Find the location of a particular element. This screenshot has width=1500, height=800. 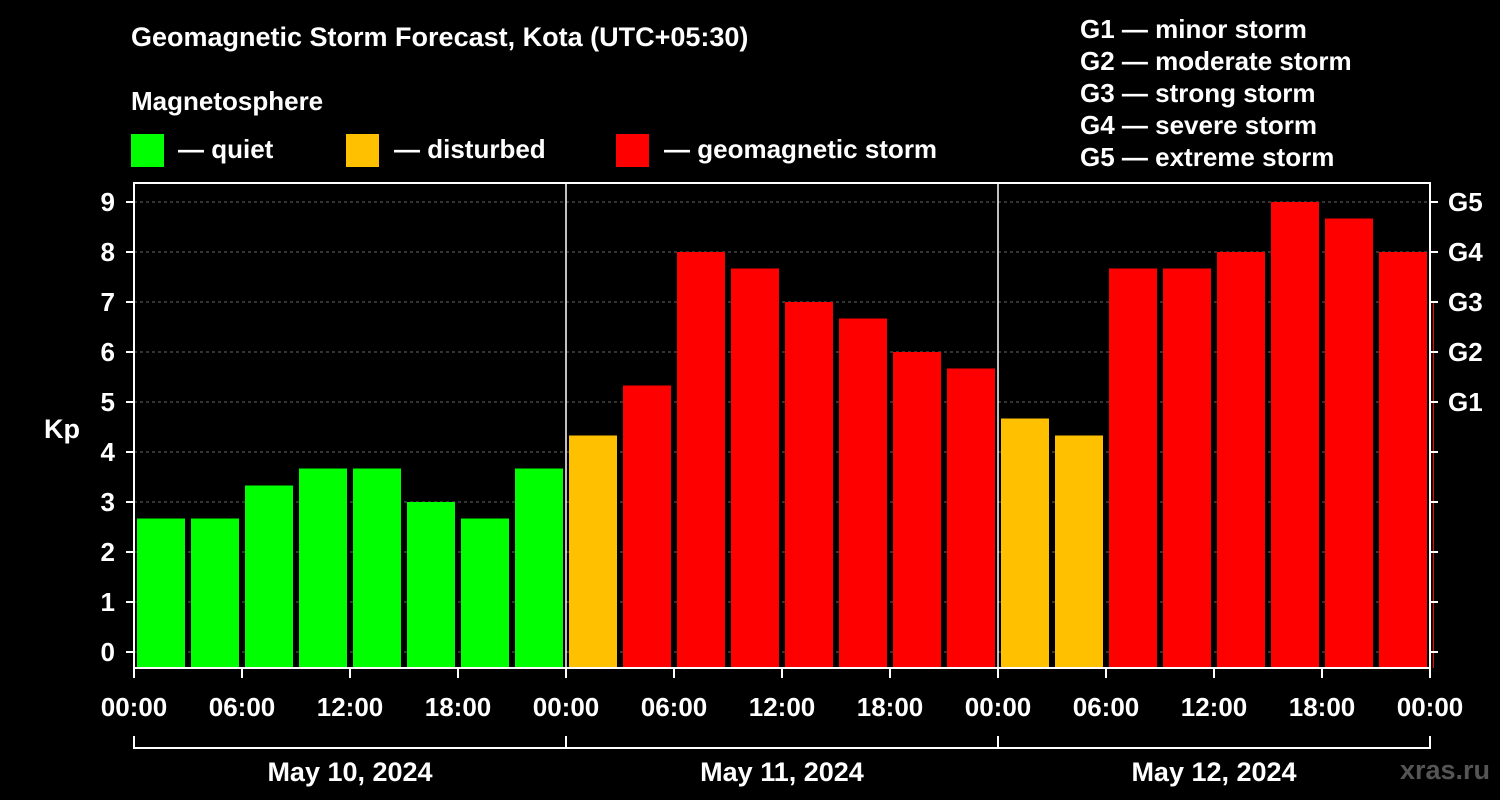

legend-swatch-quiet is located at coordinates (147, 150).